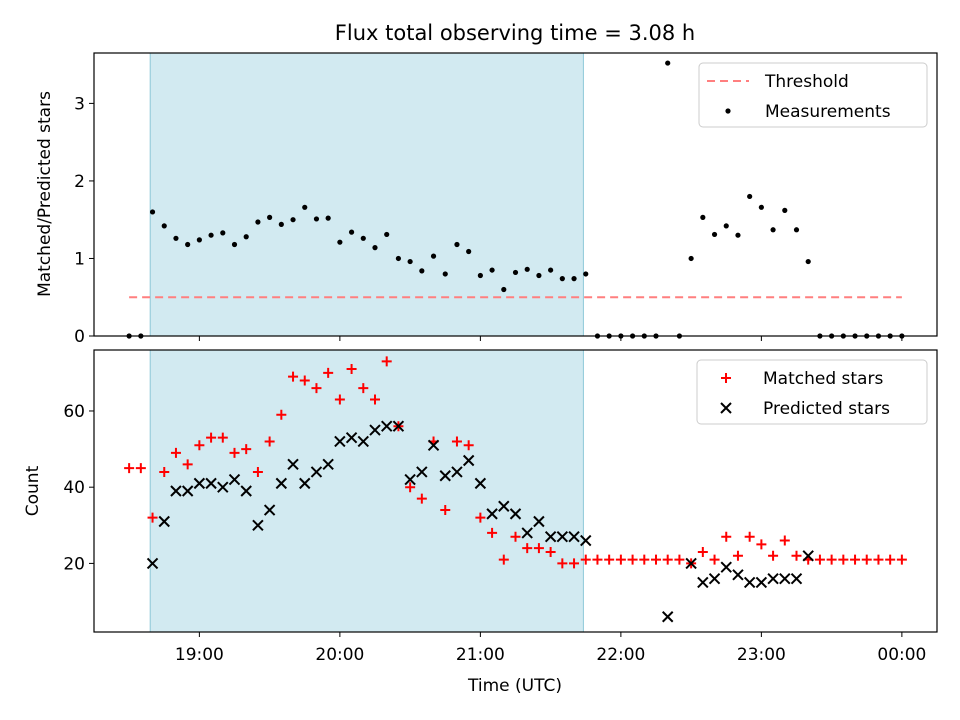 This screenshot has width=960, height=720. What do you see at coordinates (823, 379) in the screenshot?
I see `legend-entry-label: Matched stars` at bounding box center [823, 379].